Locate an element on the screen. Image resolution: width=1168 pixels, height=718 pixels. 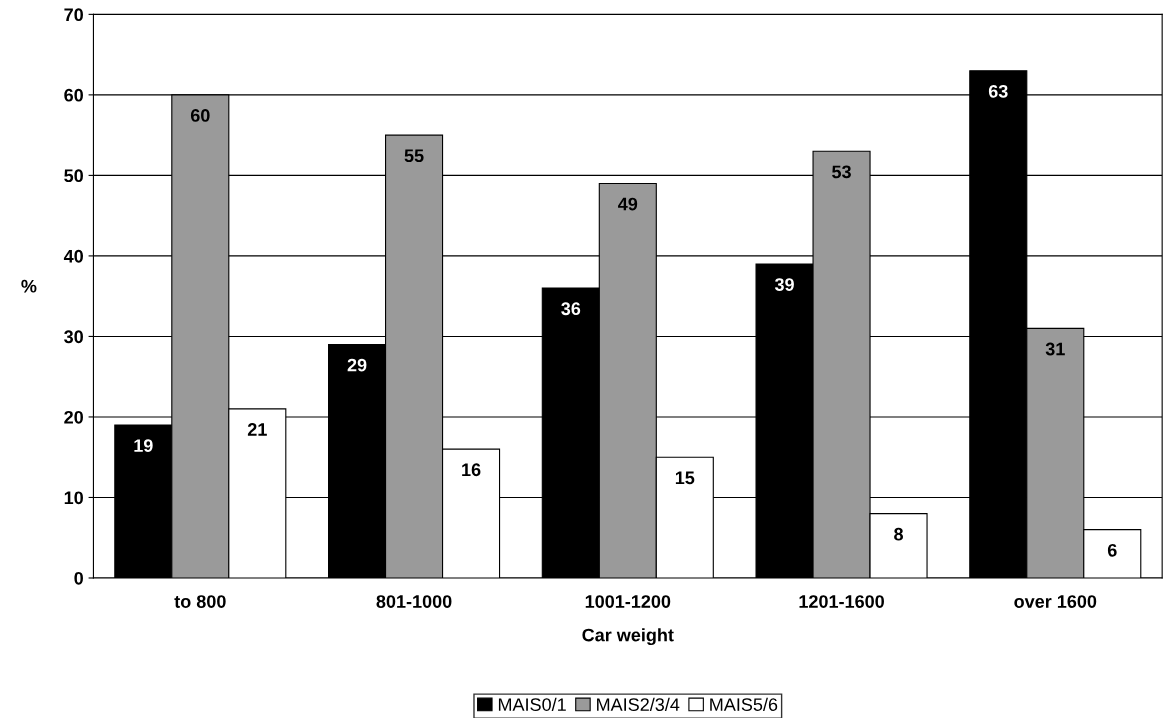
y-tick-label: 20 is located at coordinates (73, 417).